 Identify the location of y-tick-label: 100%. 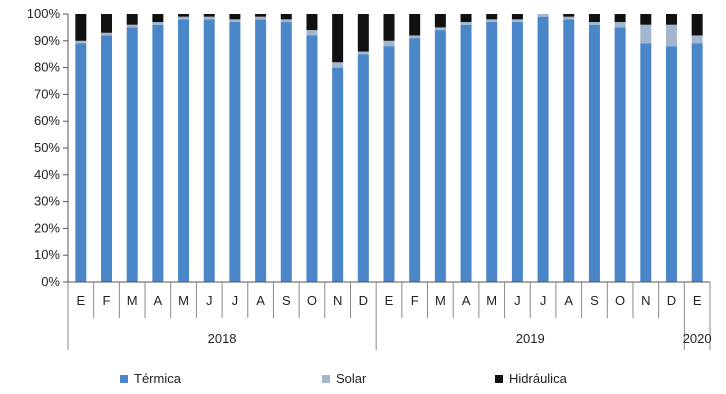
(44, 13).